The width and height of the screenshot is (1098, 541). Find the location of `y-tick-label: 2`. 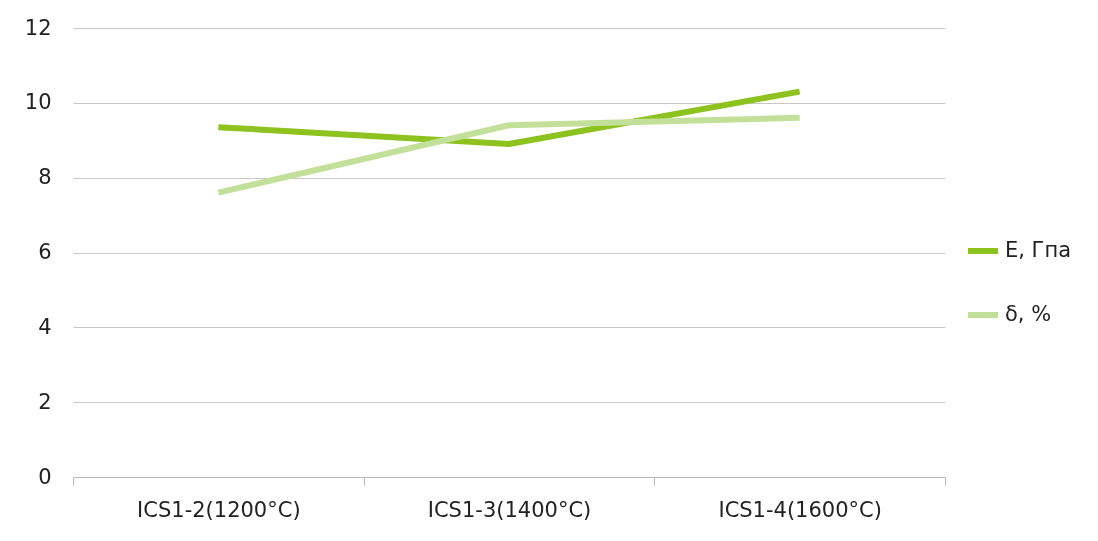

y-tick-label: 2 is located at coordinates (45, 401).